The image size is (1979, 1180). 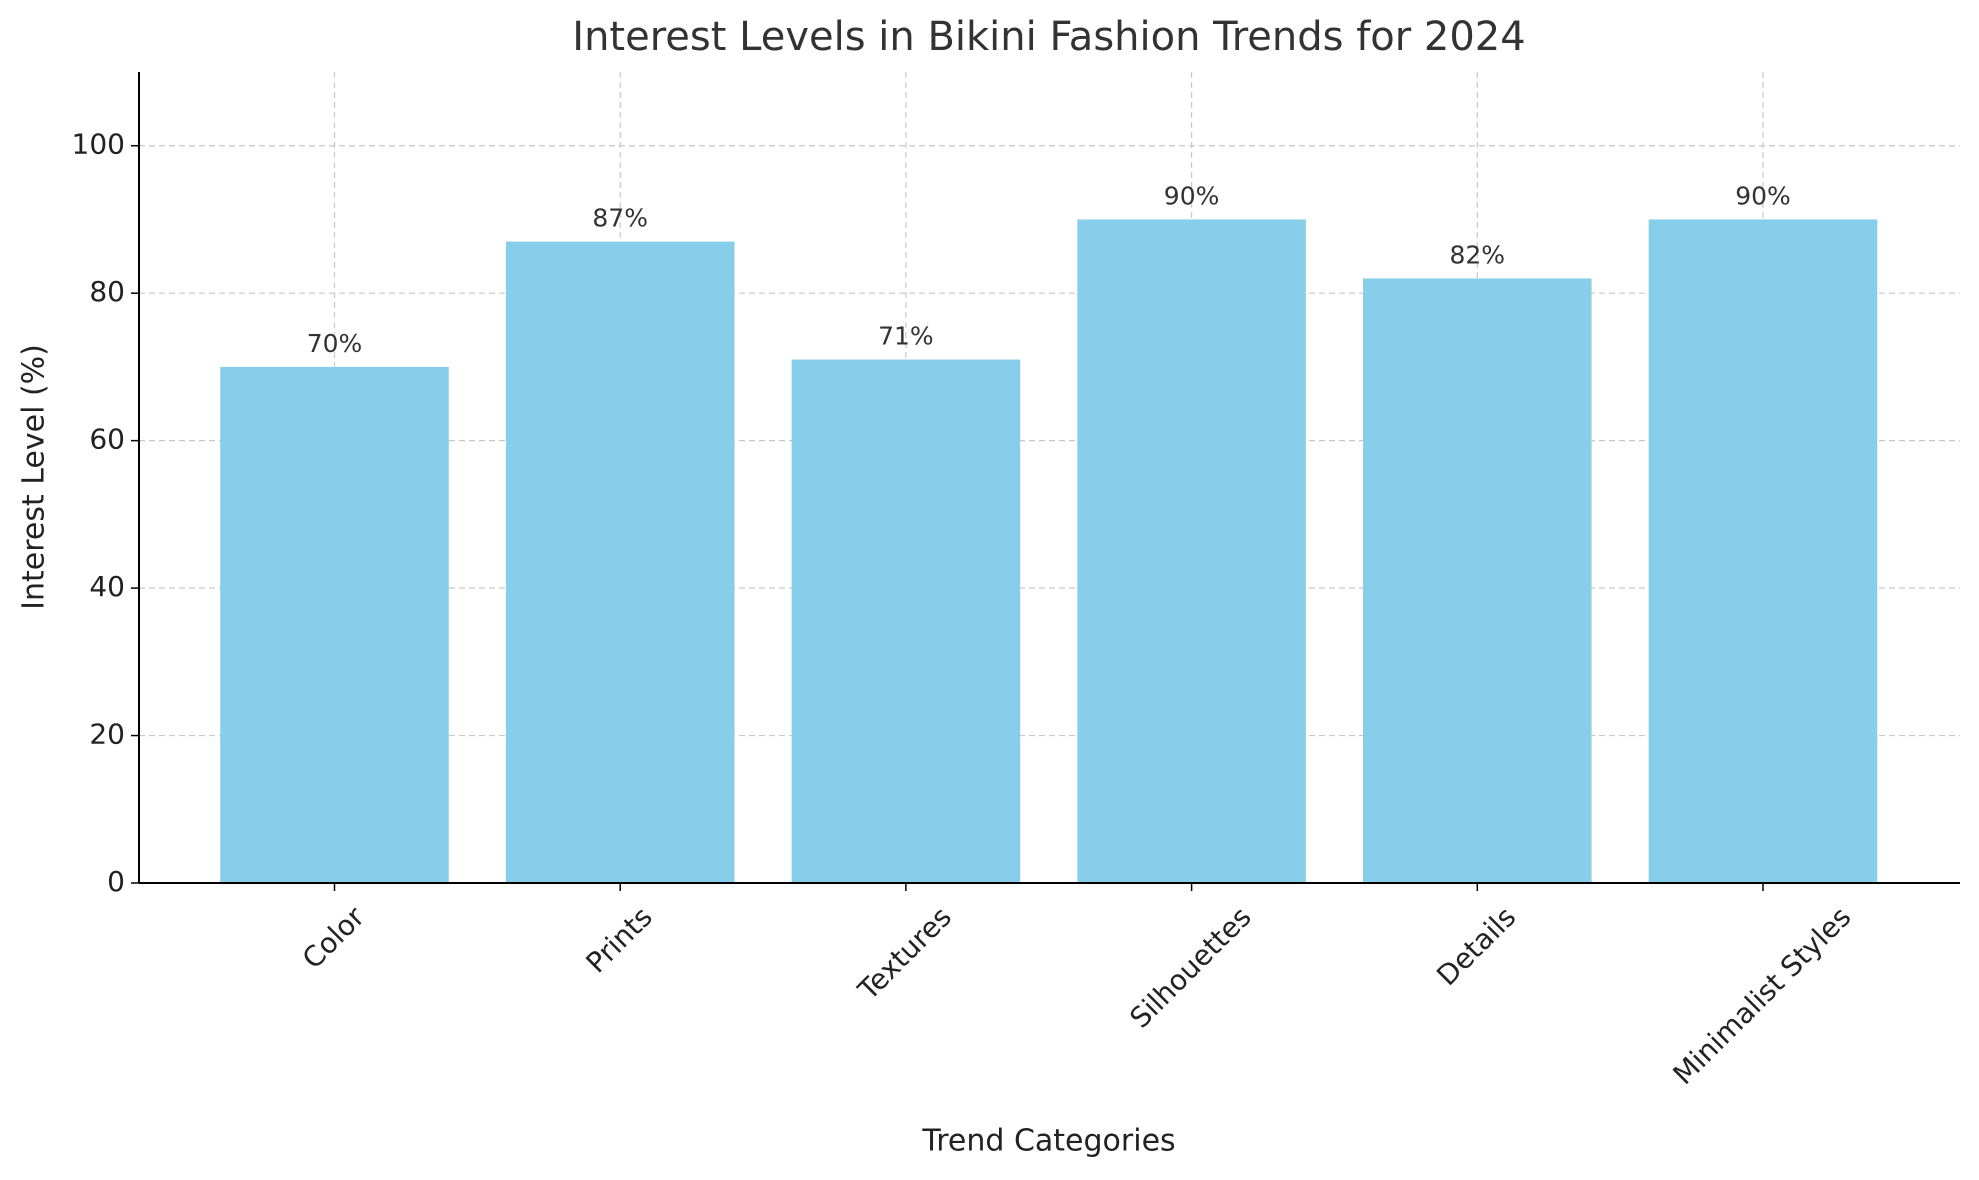 What do you see at coordinates (906, 336) in the screenshot?
I see `value-label: 71%` at bounding box center [906, 336].